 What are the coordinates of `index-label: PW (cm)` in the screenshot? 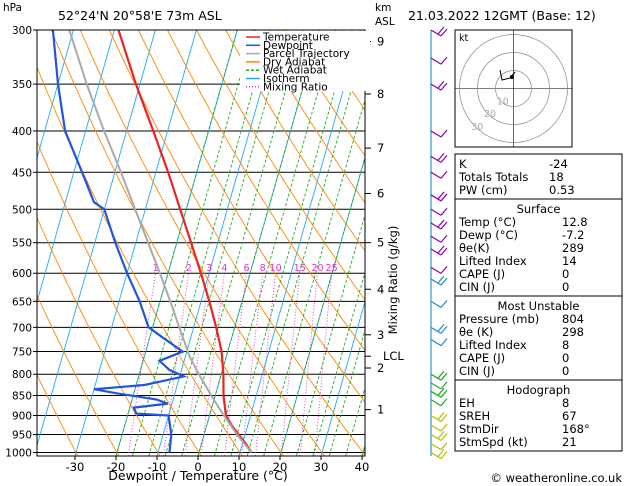 It's located at (483, 190).